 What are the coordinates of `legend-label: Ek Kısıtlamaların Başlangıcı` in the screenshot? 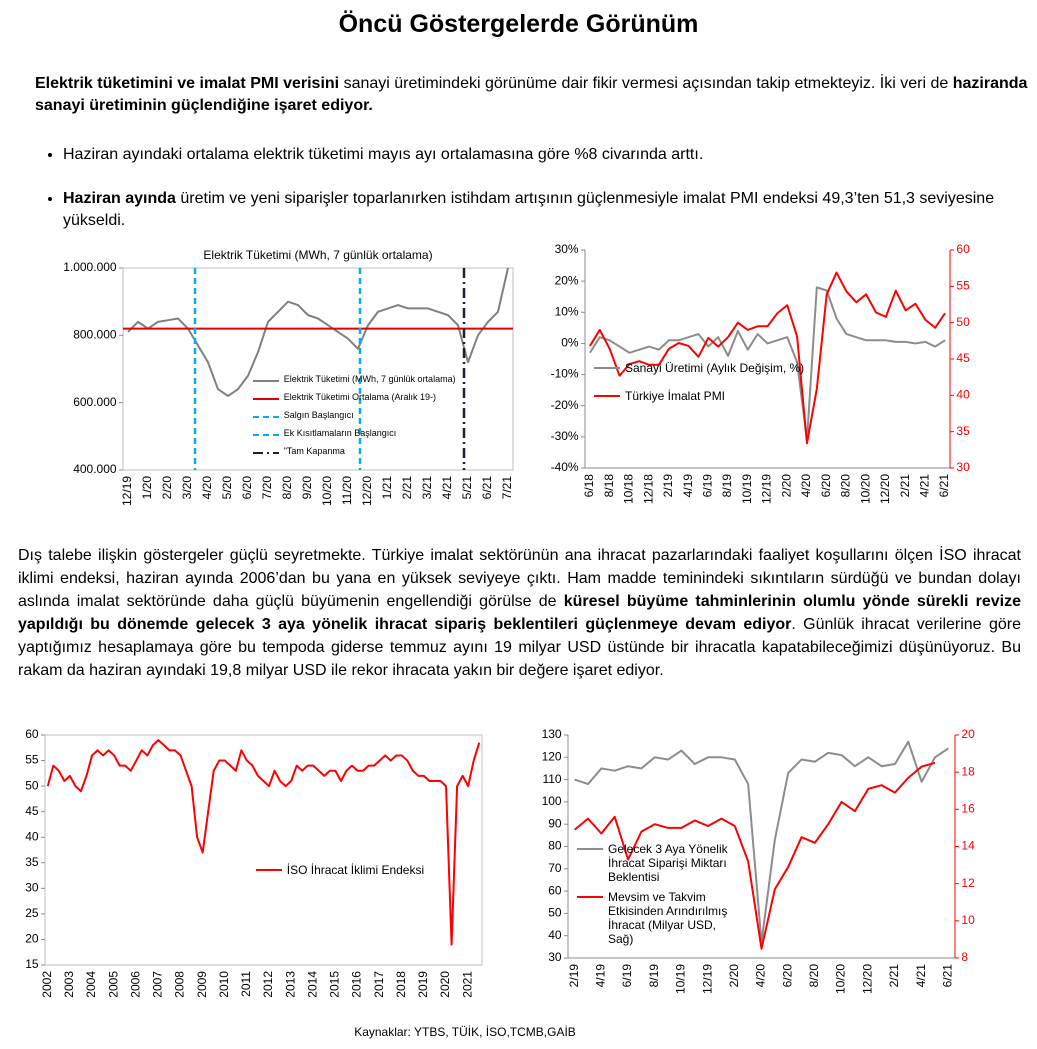 It's located at (340, 433).